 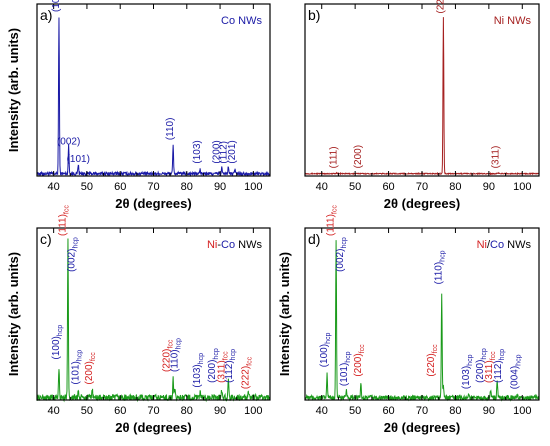 I want to click on peak-label: (100)hcp, so click(x=57, y=342).